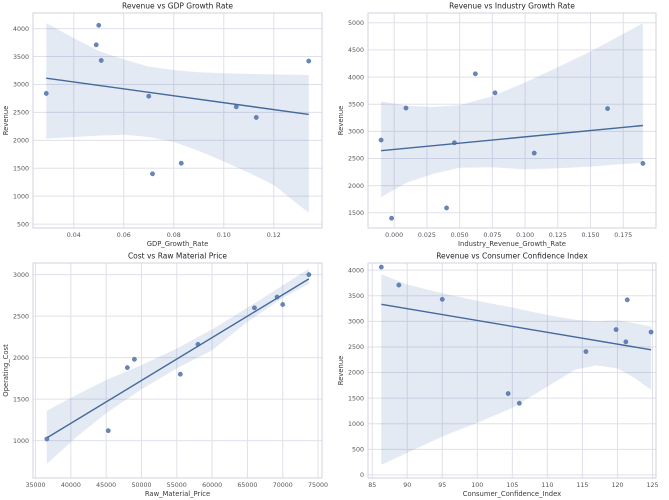 The image size is (669, 500). What do you see at coordinates (177, 485) in the screenshot?
I see `x-tick-label: 55000` at bounding box center [177, 485].